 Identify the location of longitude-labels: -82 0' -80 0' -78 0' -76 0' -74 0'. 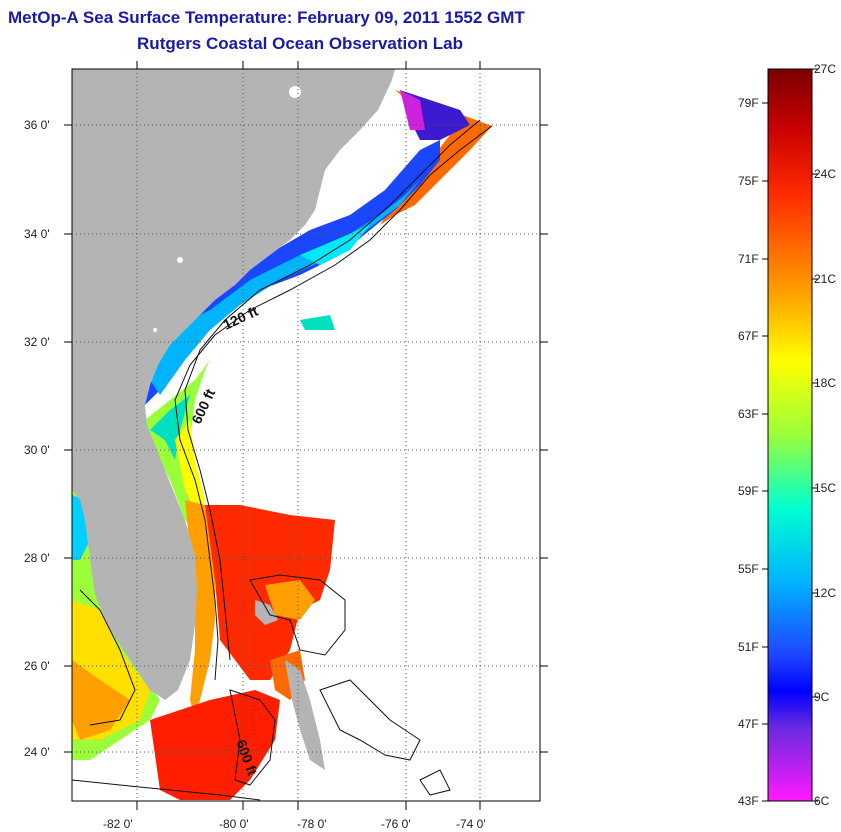
(294, 824).